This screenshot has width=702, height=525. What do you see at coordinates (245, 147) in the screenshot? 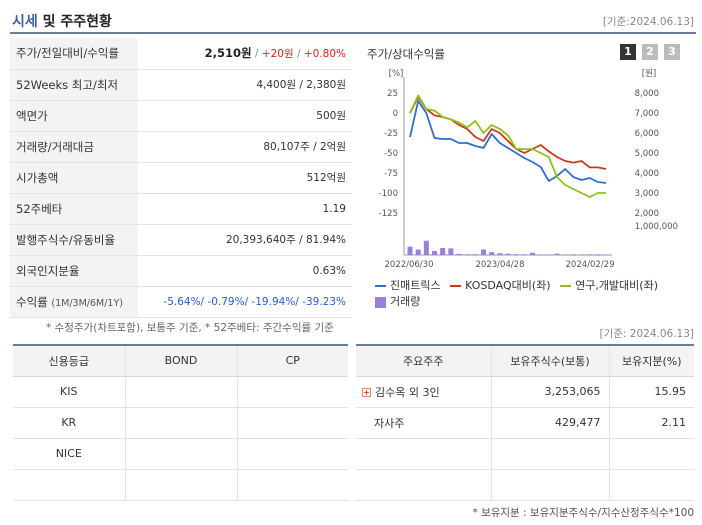
I see `info-value: 80,107주 / 2억원` at bounding box center [245, 147].